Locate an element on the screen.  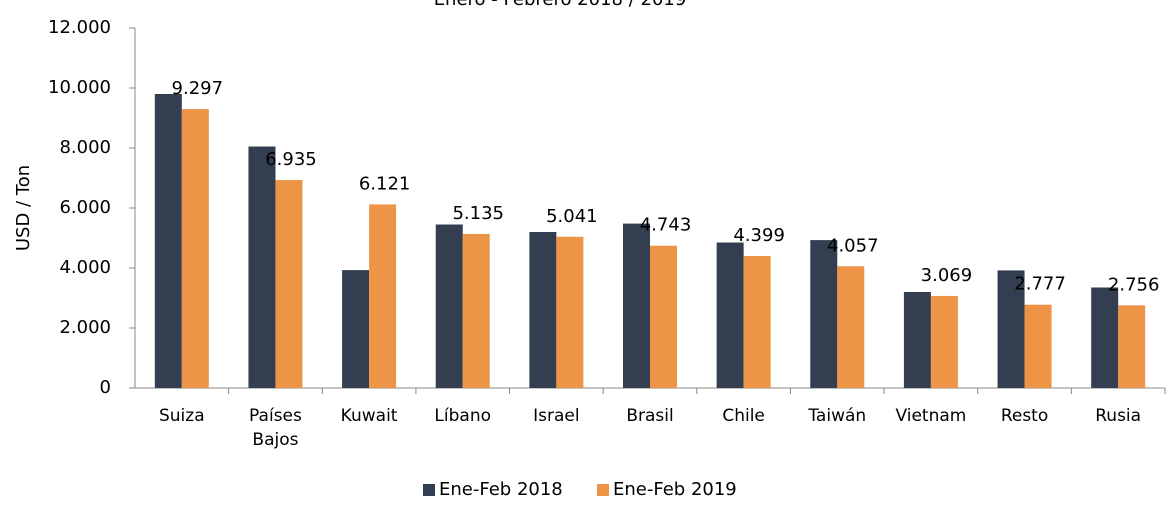
data-label: 9.297 is located at coordinates (198, 88).